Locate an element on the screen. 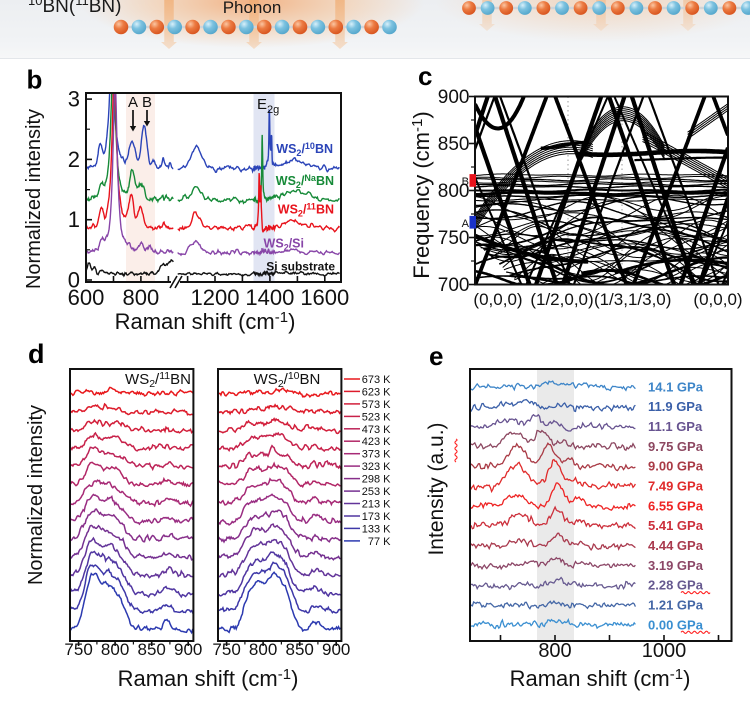 This screenshot has width=750, height=705. svg-text: 173 K is located at coordinates (376, 517).